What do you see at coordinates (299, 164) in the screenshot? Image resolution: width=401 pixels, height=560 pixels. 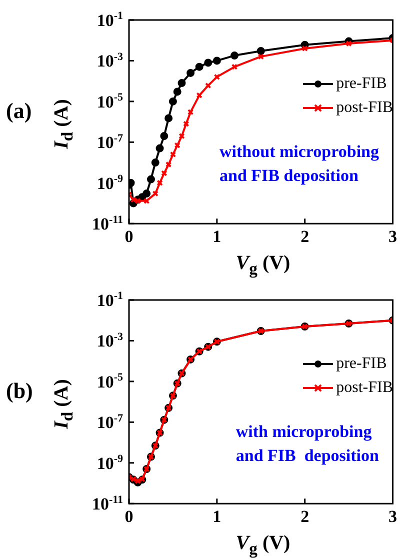 I see `annotation: without microprobing and FIB deposition` at bounding box center [299, 164].